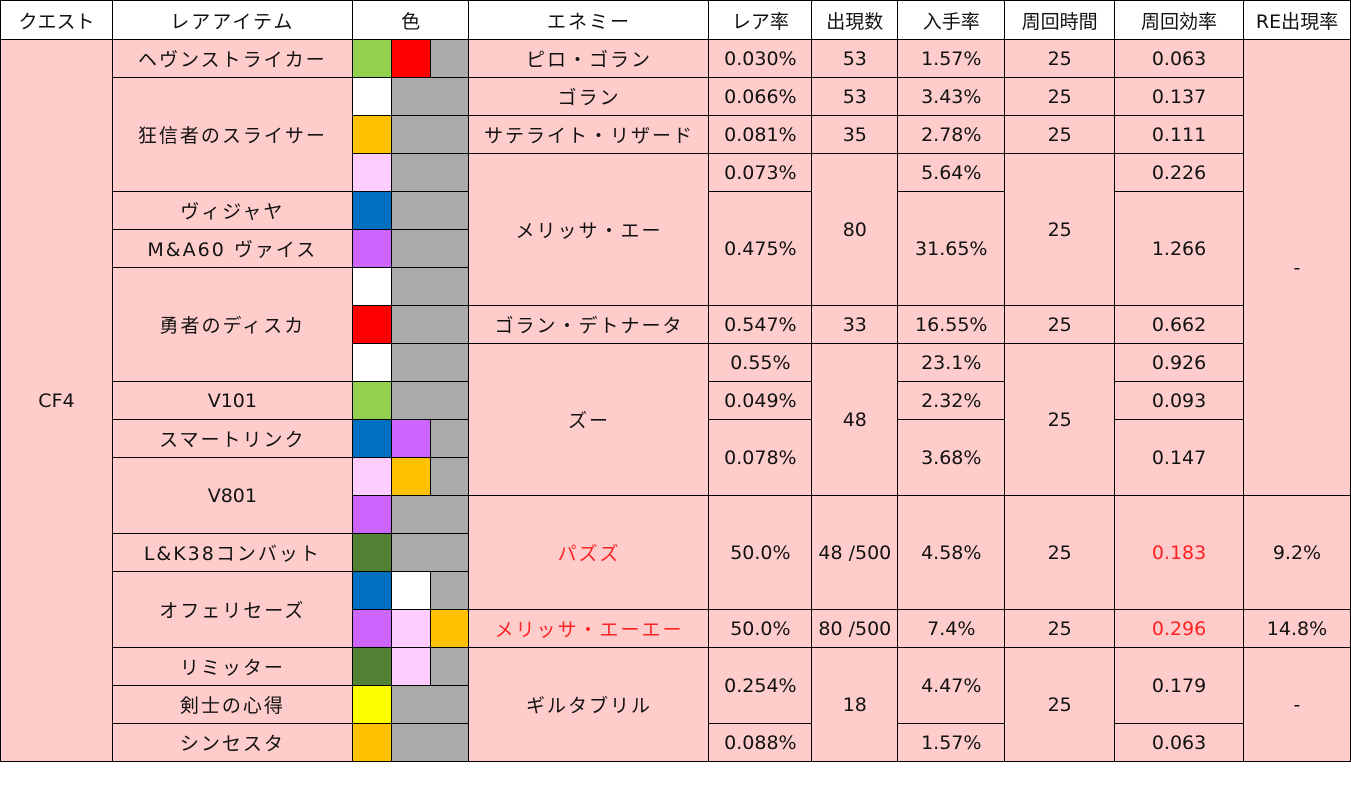 The width and height of the screenshot is (1351, 785). What do you see at coordinates (1179, 96) in the screenshot?
I see `efficiency-cell: 0.137` at bounding box center [1179, 96].